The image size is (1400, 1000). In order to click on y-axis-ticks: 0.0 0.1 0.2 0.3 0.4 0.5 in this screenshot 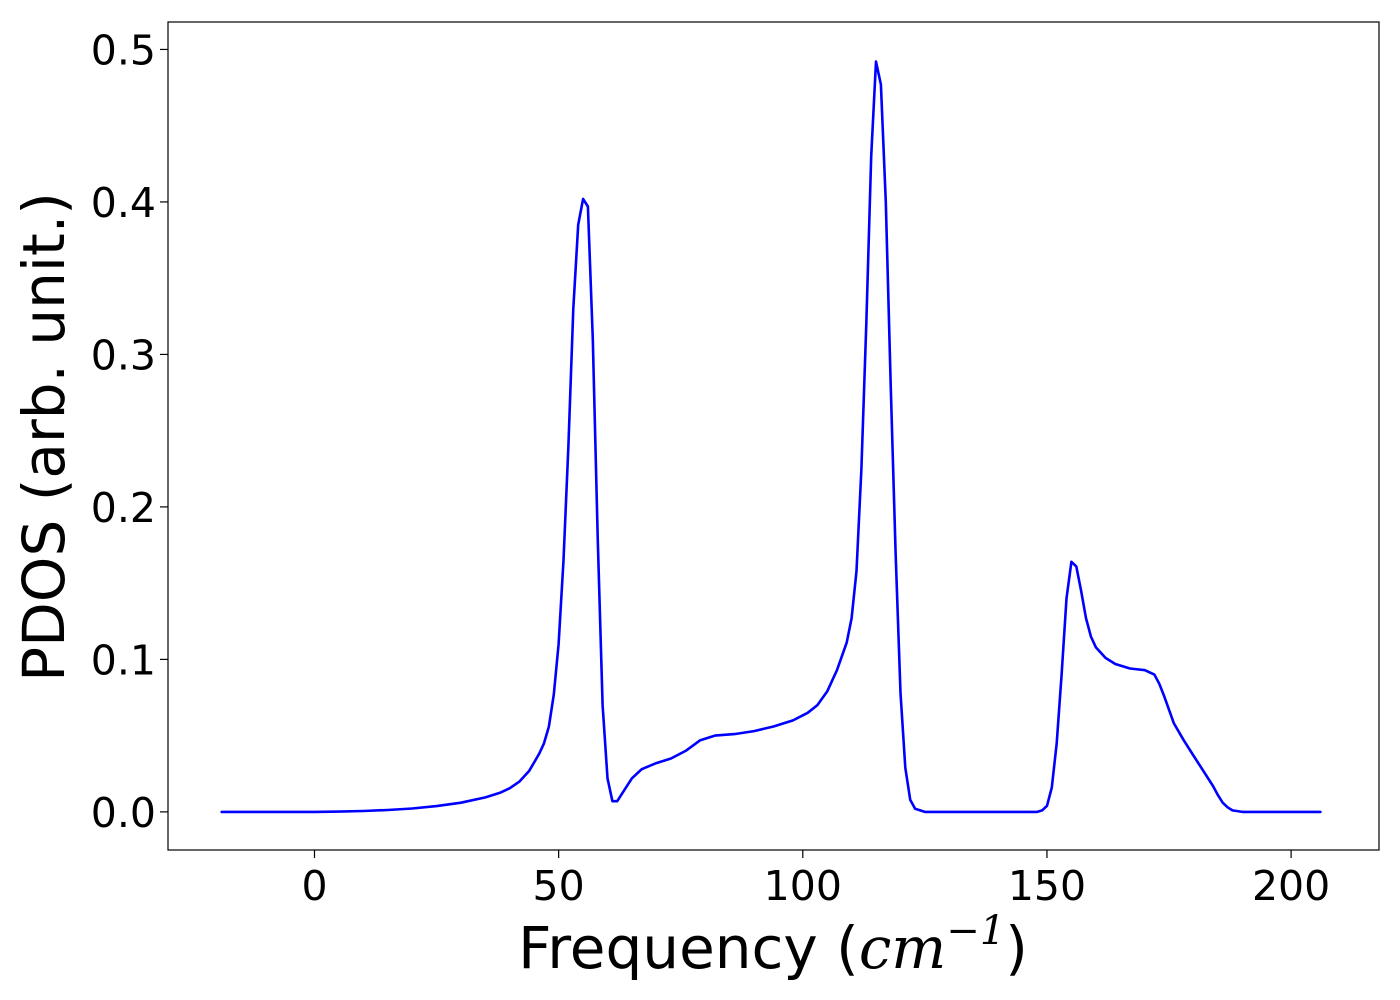, I will do `click(129, 431)`.